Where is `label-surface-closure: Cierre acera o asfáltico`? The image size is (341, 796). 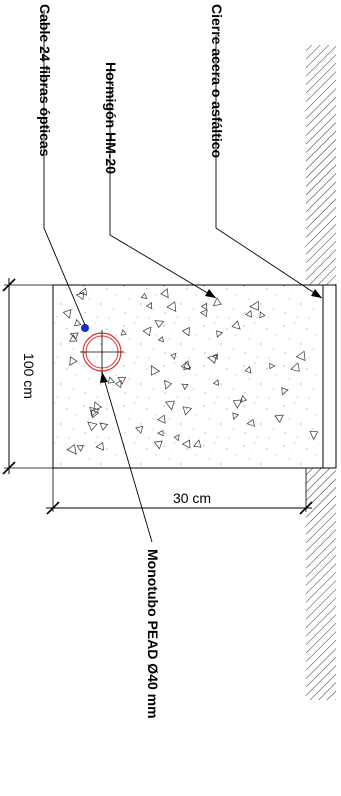 label-surface-closure: Cierre acera o asfáltico is located at coordinates (217, 81).